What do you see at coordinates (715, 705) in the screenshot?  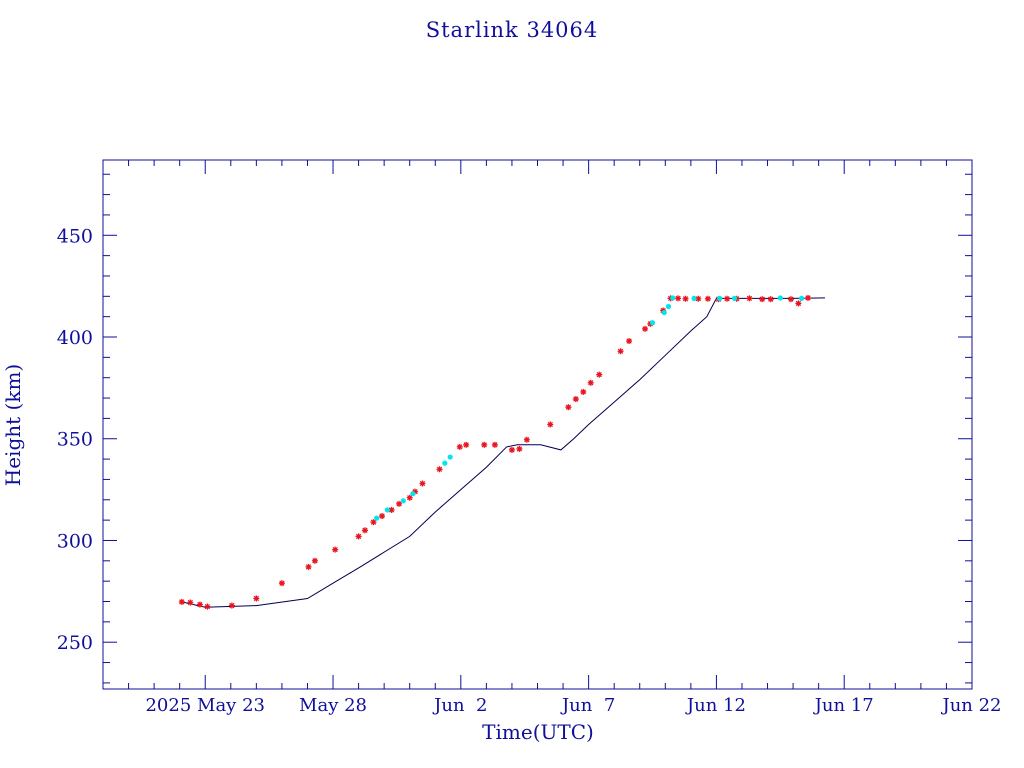 I see `x-tick-label: Jun 12` at bounding box center [715, 705].